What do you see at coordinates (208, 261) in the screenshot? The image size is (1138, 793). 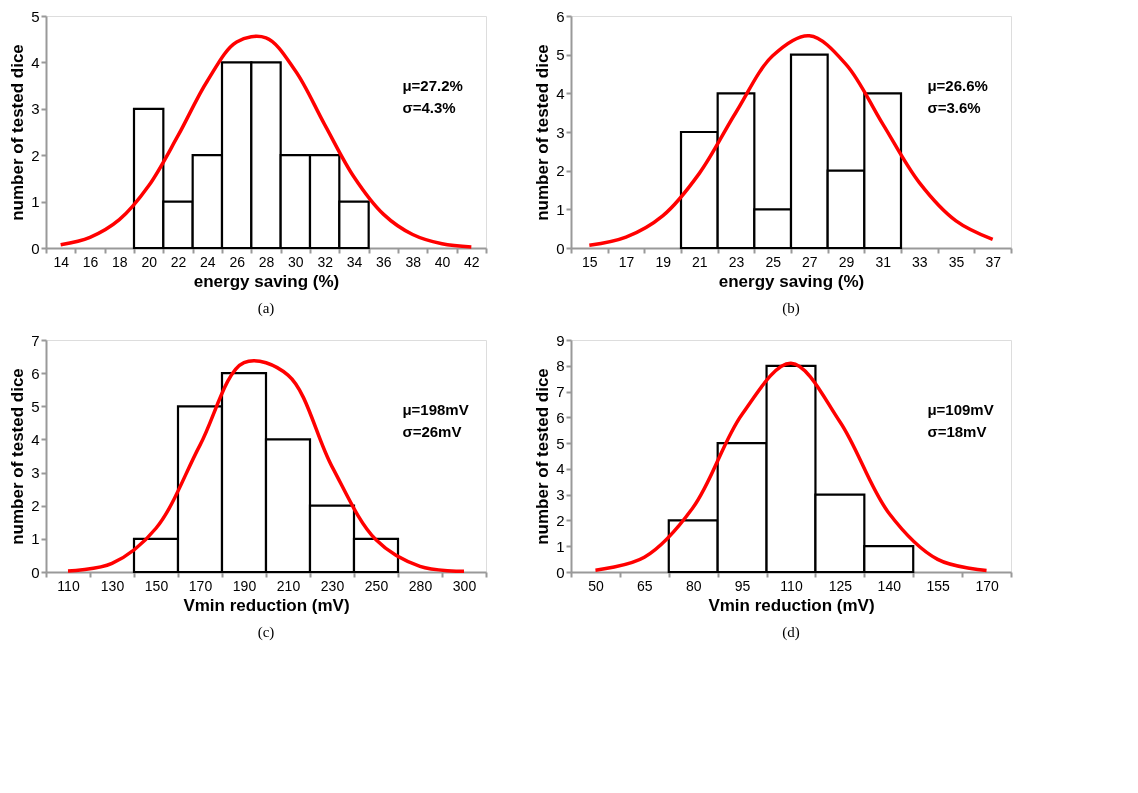 I see `x-tick-label: 24` at bounding box center [208, 261].